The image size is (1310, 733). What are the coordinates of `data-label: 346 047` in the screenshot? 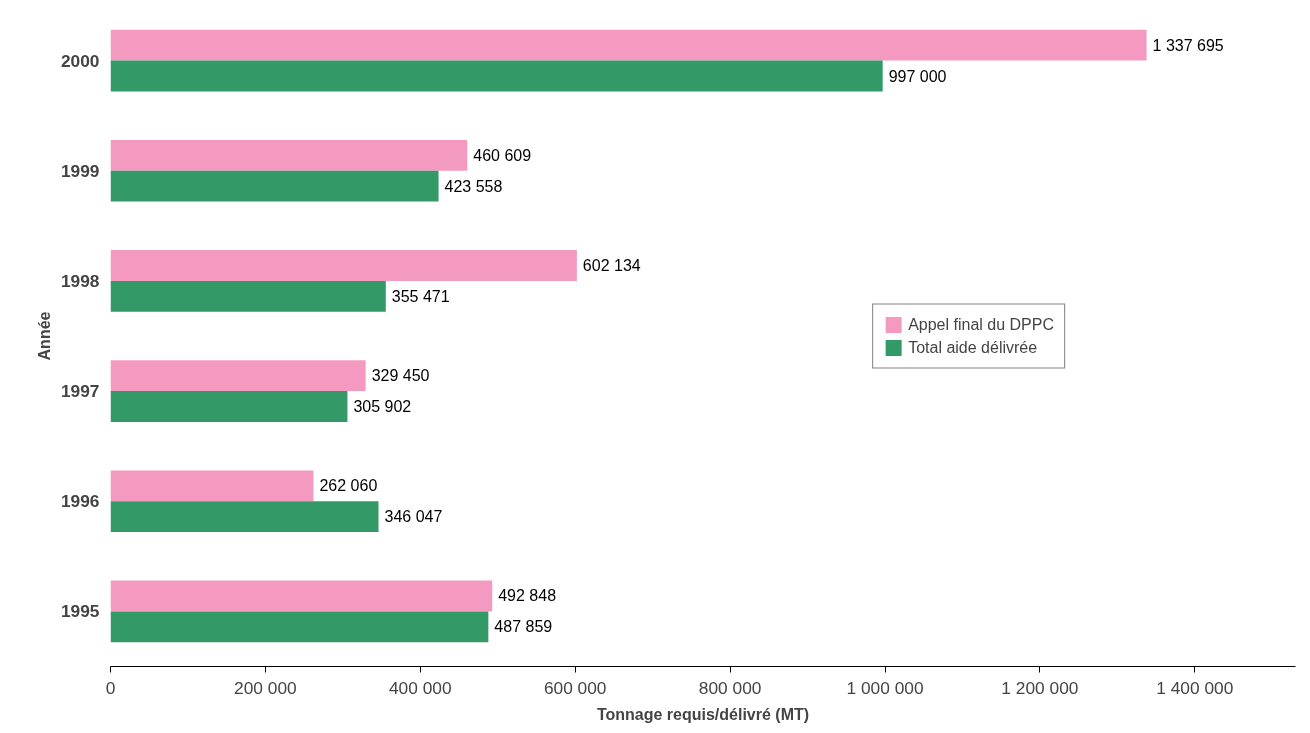 It's located at (413, 517).